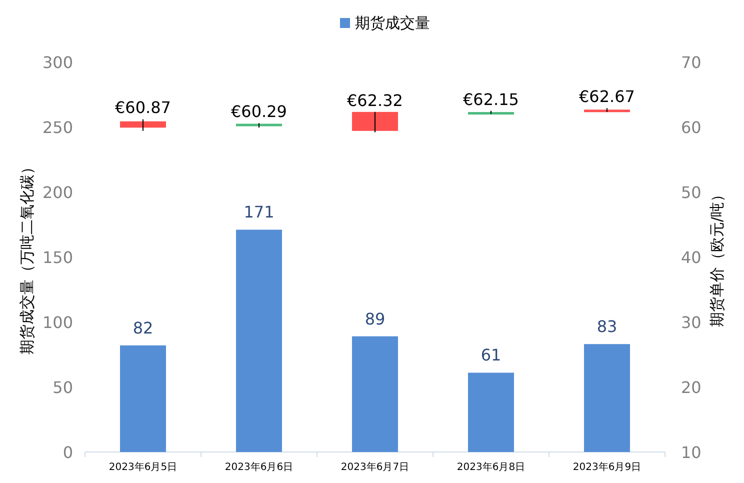 This screenshot has width=744, height=483. Describe the element at coordinates (57, 192) in the screenshot. I see `y-tick-label: 200` at that location.